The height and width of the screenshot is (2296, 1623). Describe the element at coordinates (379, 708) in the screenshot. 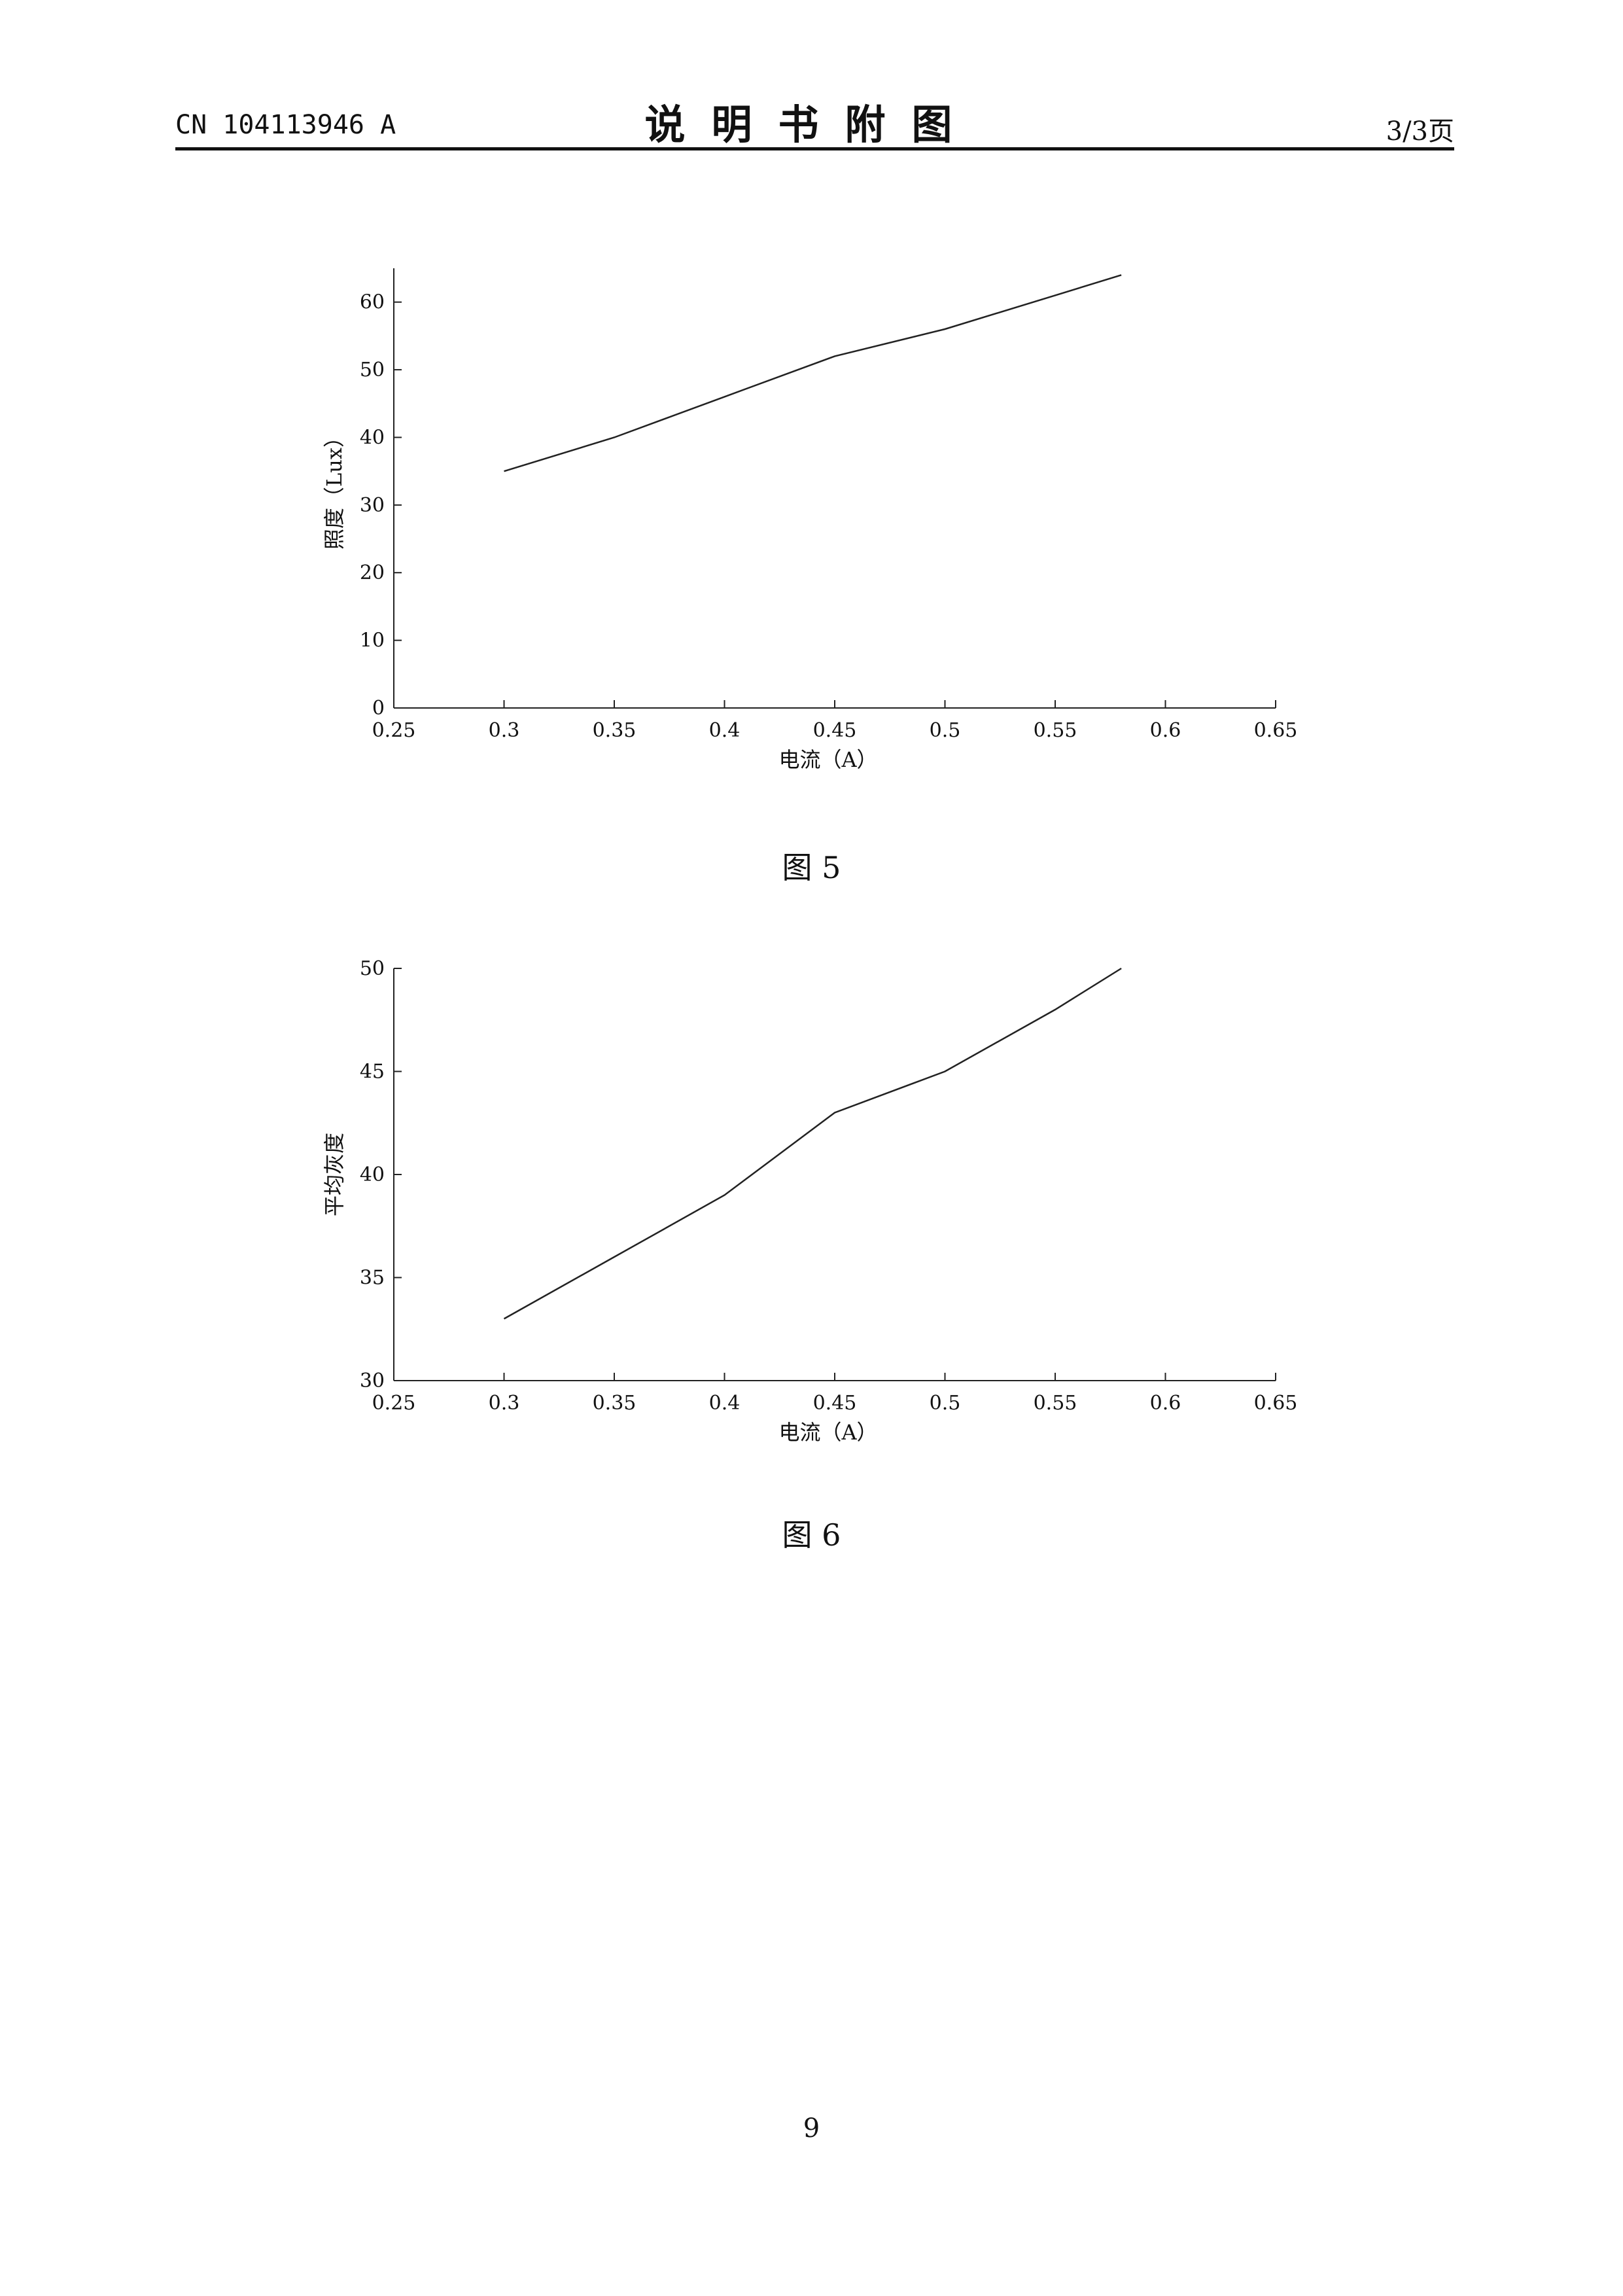

I see `y-tick-label: 0` at that location.